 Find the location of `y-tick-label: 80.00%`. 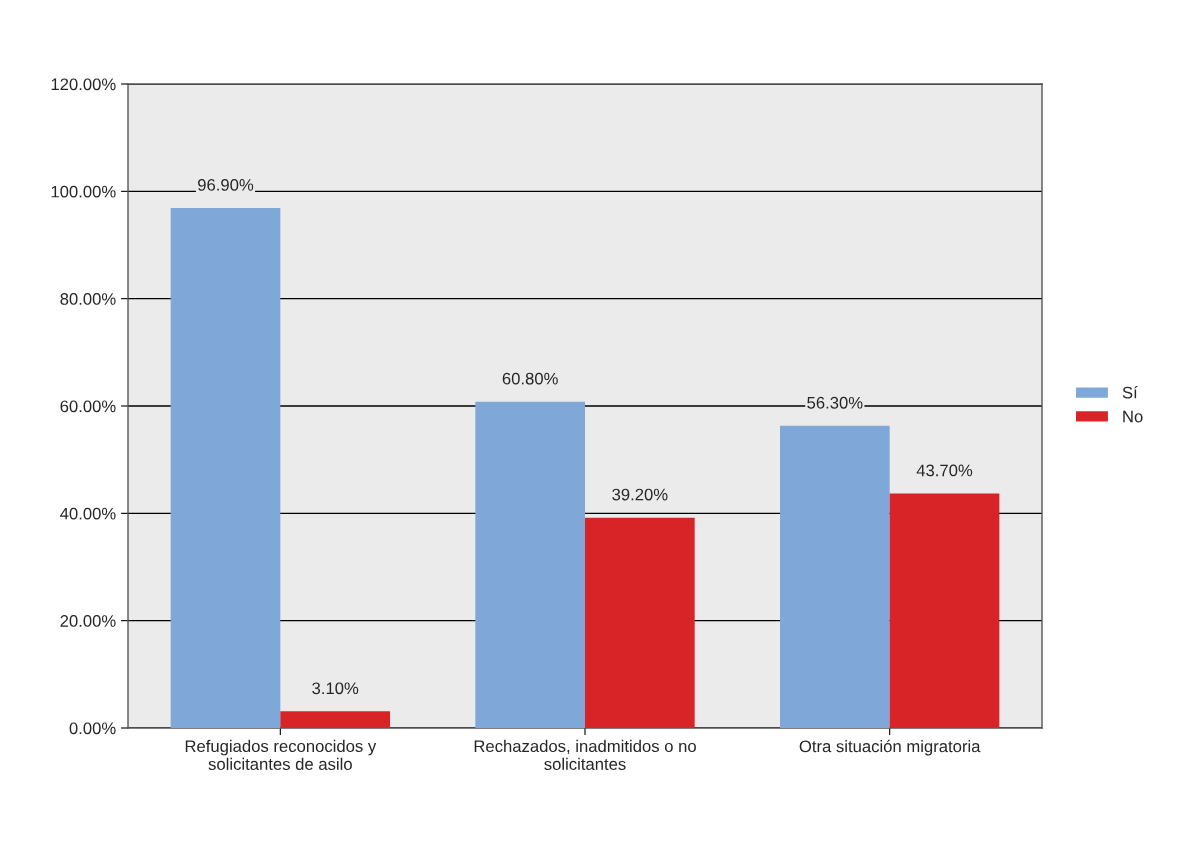

y-tick-label: 80.00% is located at coordinates (88, 299).